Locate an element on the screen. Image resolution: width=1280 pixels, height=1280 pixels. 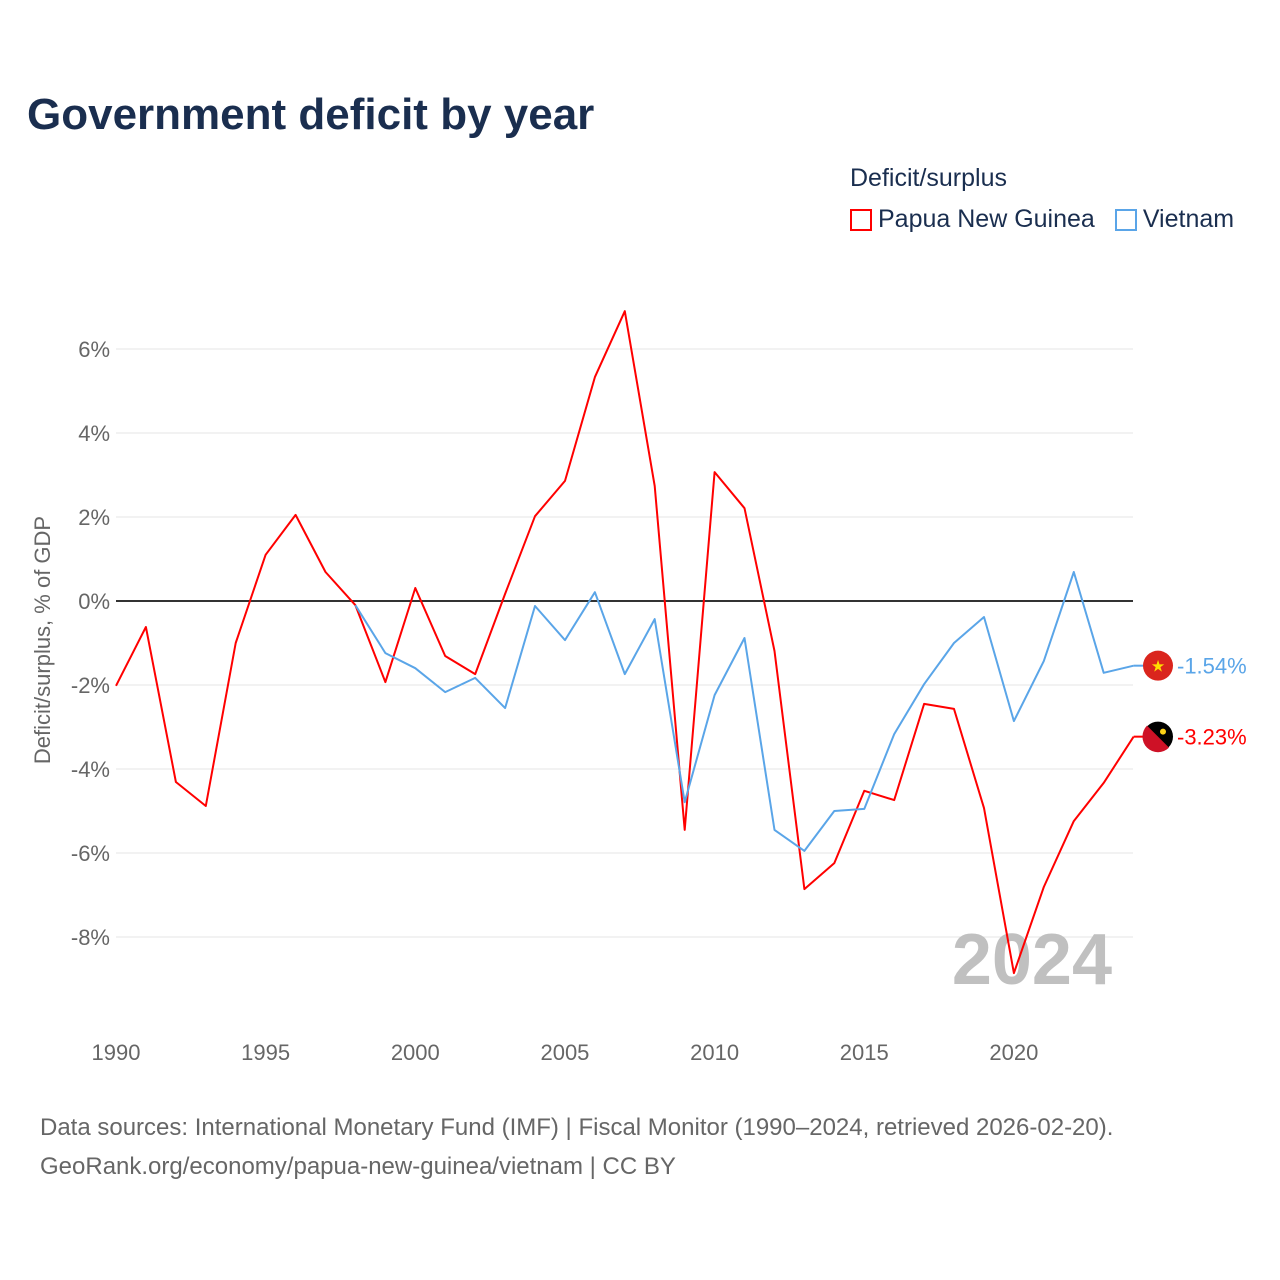
vietnam-flag-icon: ★ is located at coordinates (1158, 665).